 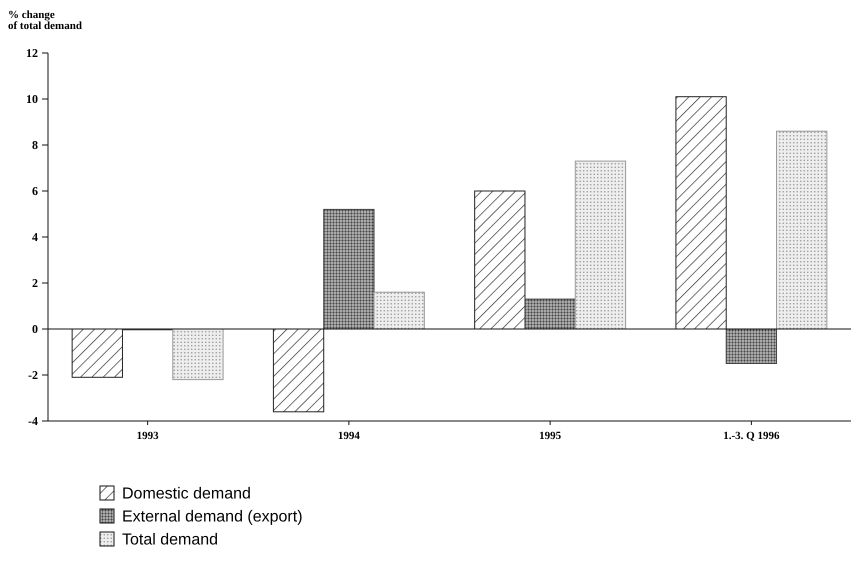 What do you see at coordinates (751, 436) in the screenshot?
I see `x-tick-label: 1.-3. Q 1996` at bounding box center [751, 436].